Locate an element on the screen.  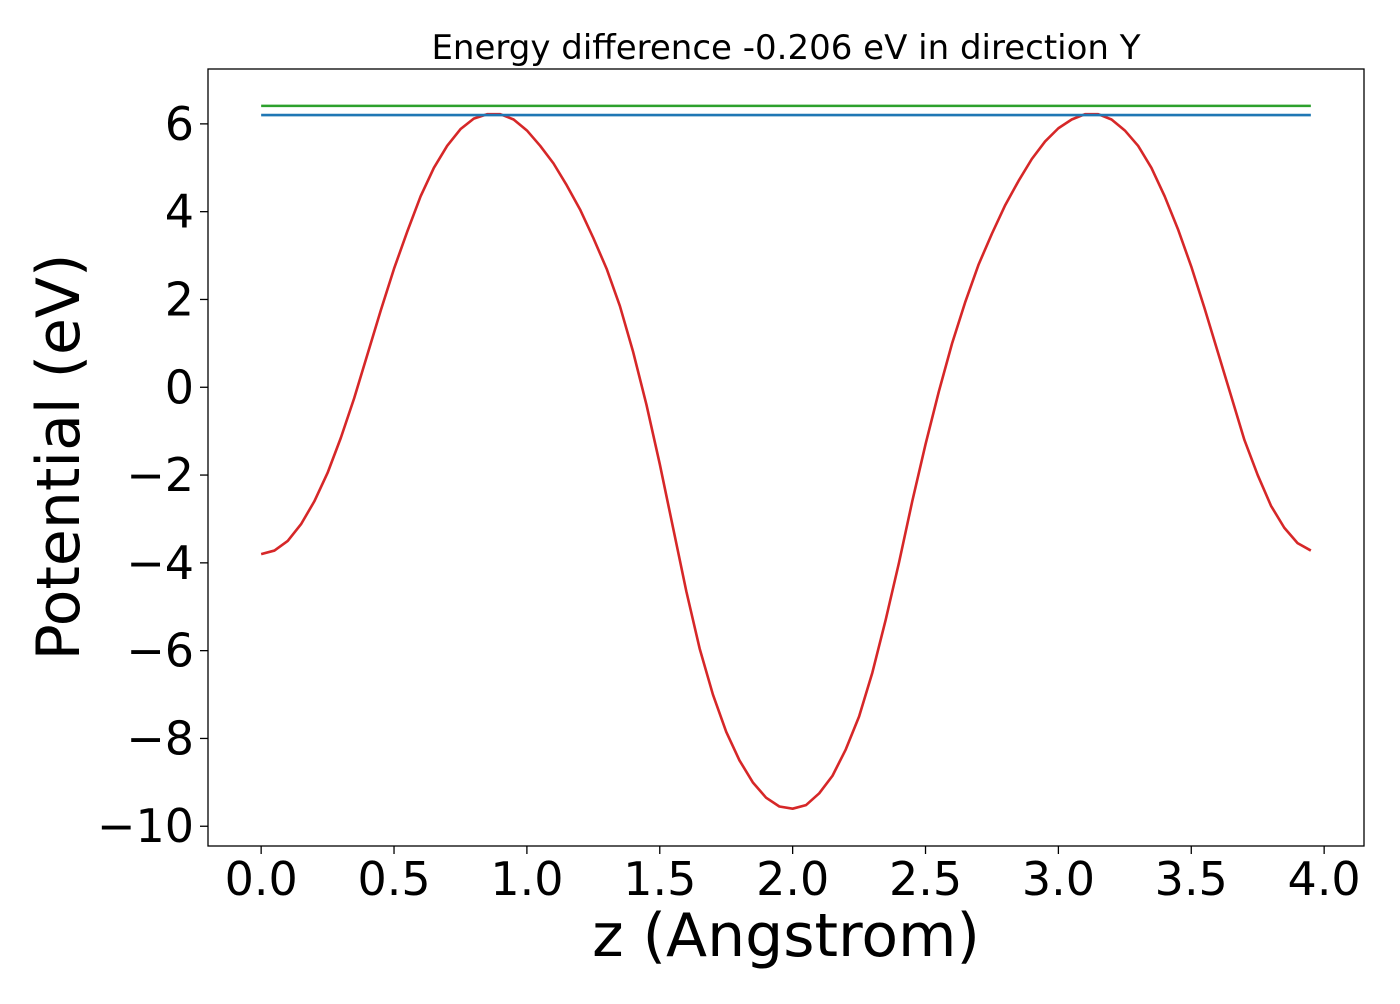
y-tick-label: −8 is located at coordinates (160, 738).